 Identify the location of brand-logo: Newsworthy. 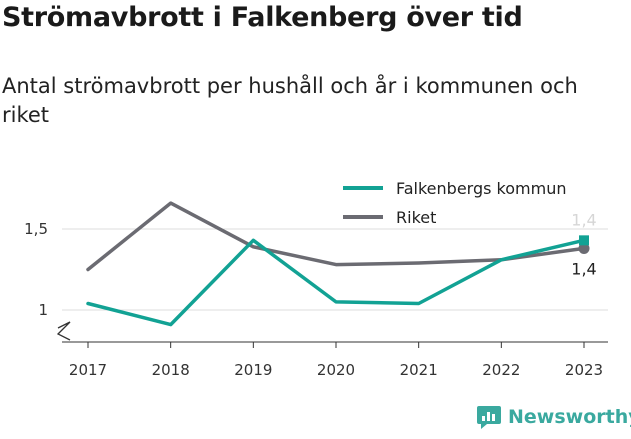
(553, 417).